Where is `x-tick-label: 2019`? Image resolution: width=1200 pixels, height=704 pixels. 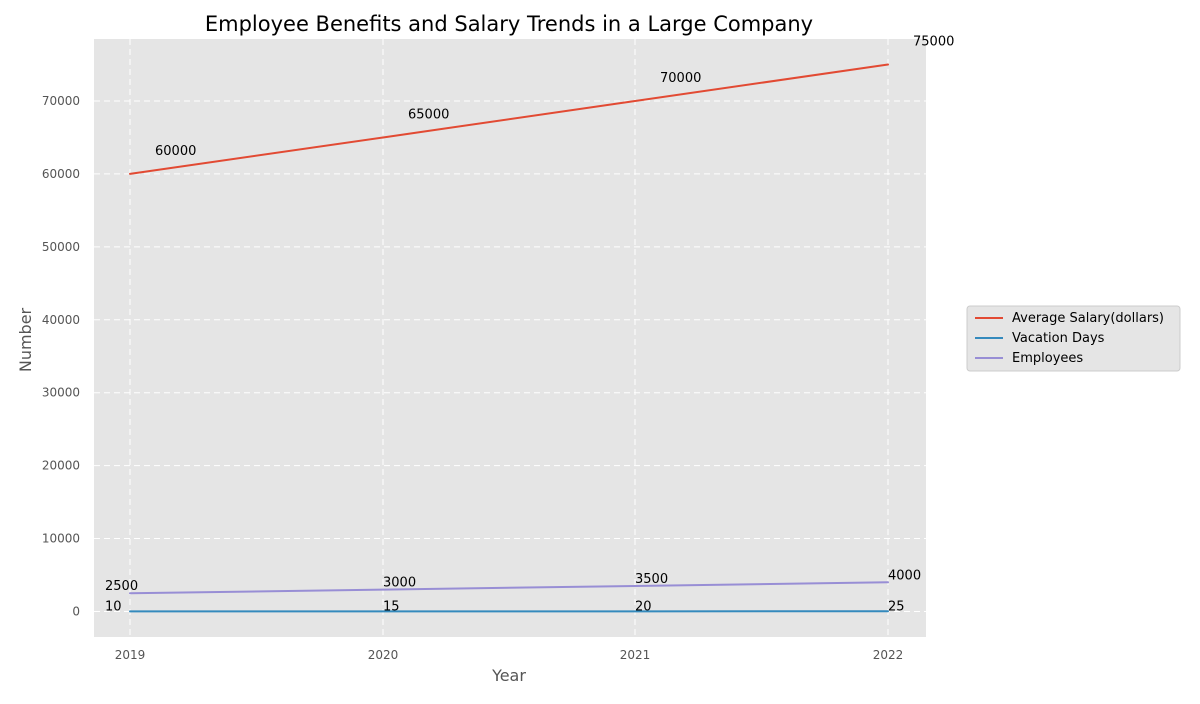
x-tick-label: 2019 is located at coordinates (130, 655).